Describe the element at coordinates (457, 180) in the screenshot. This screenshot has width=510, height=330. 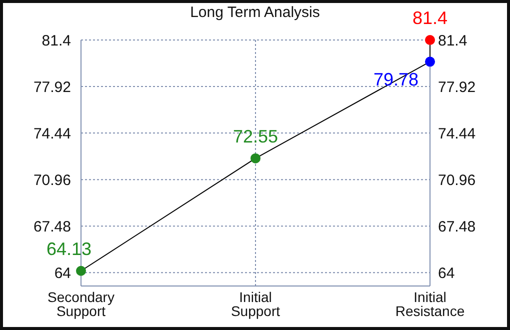
I see `y2-tick-label: 70.96` at that location.